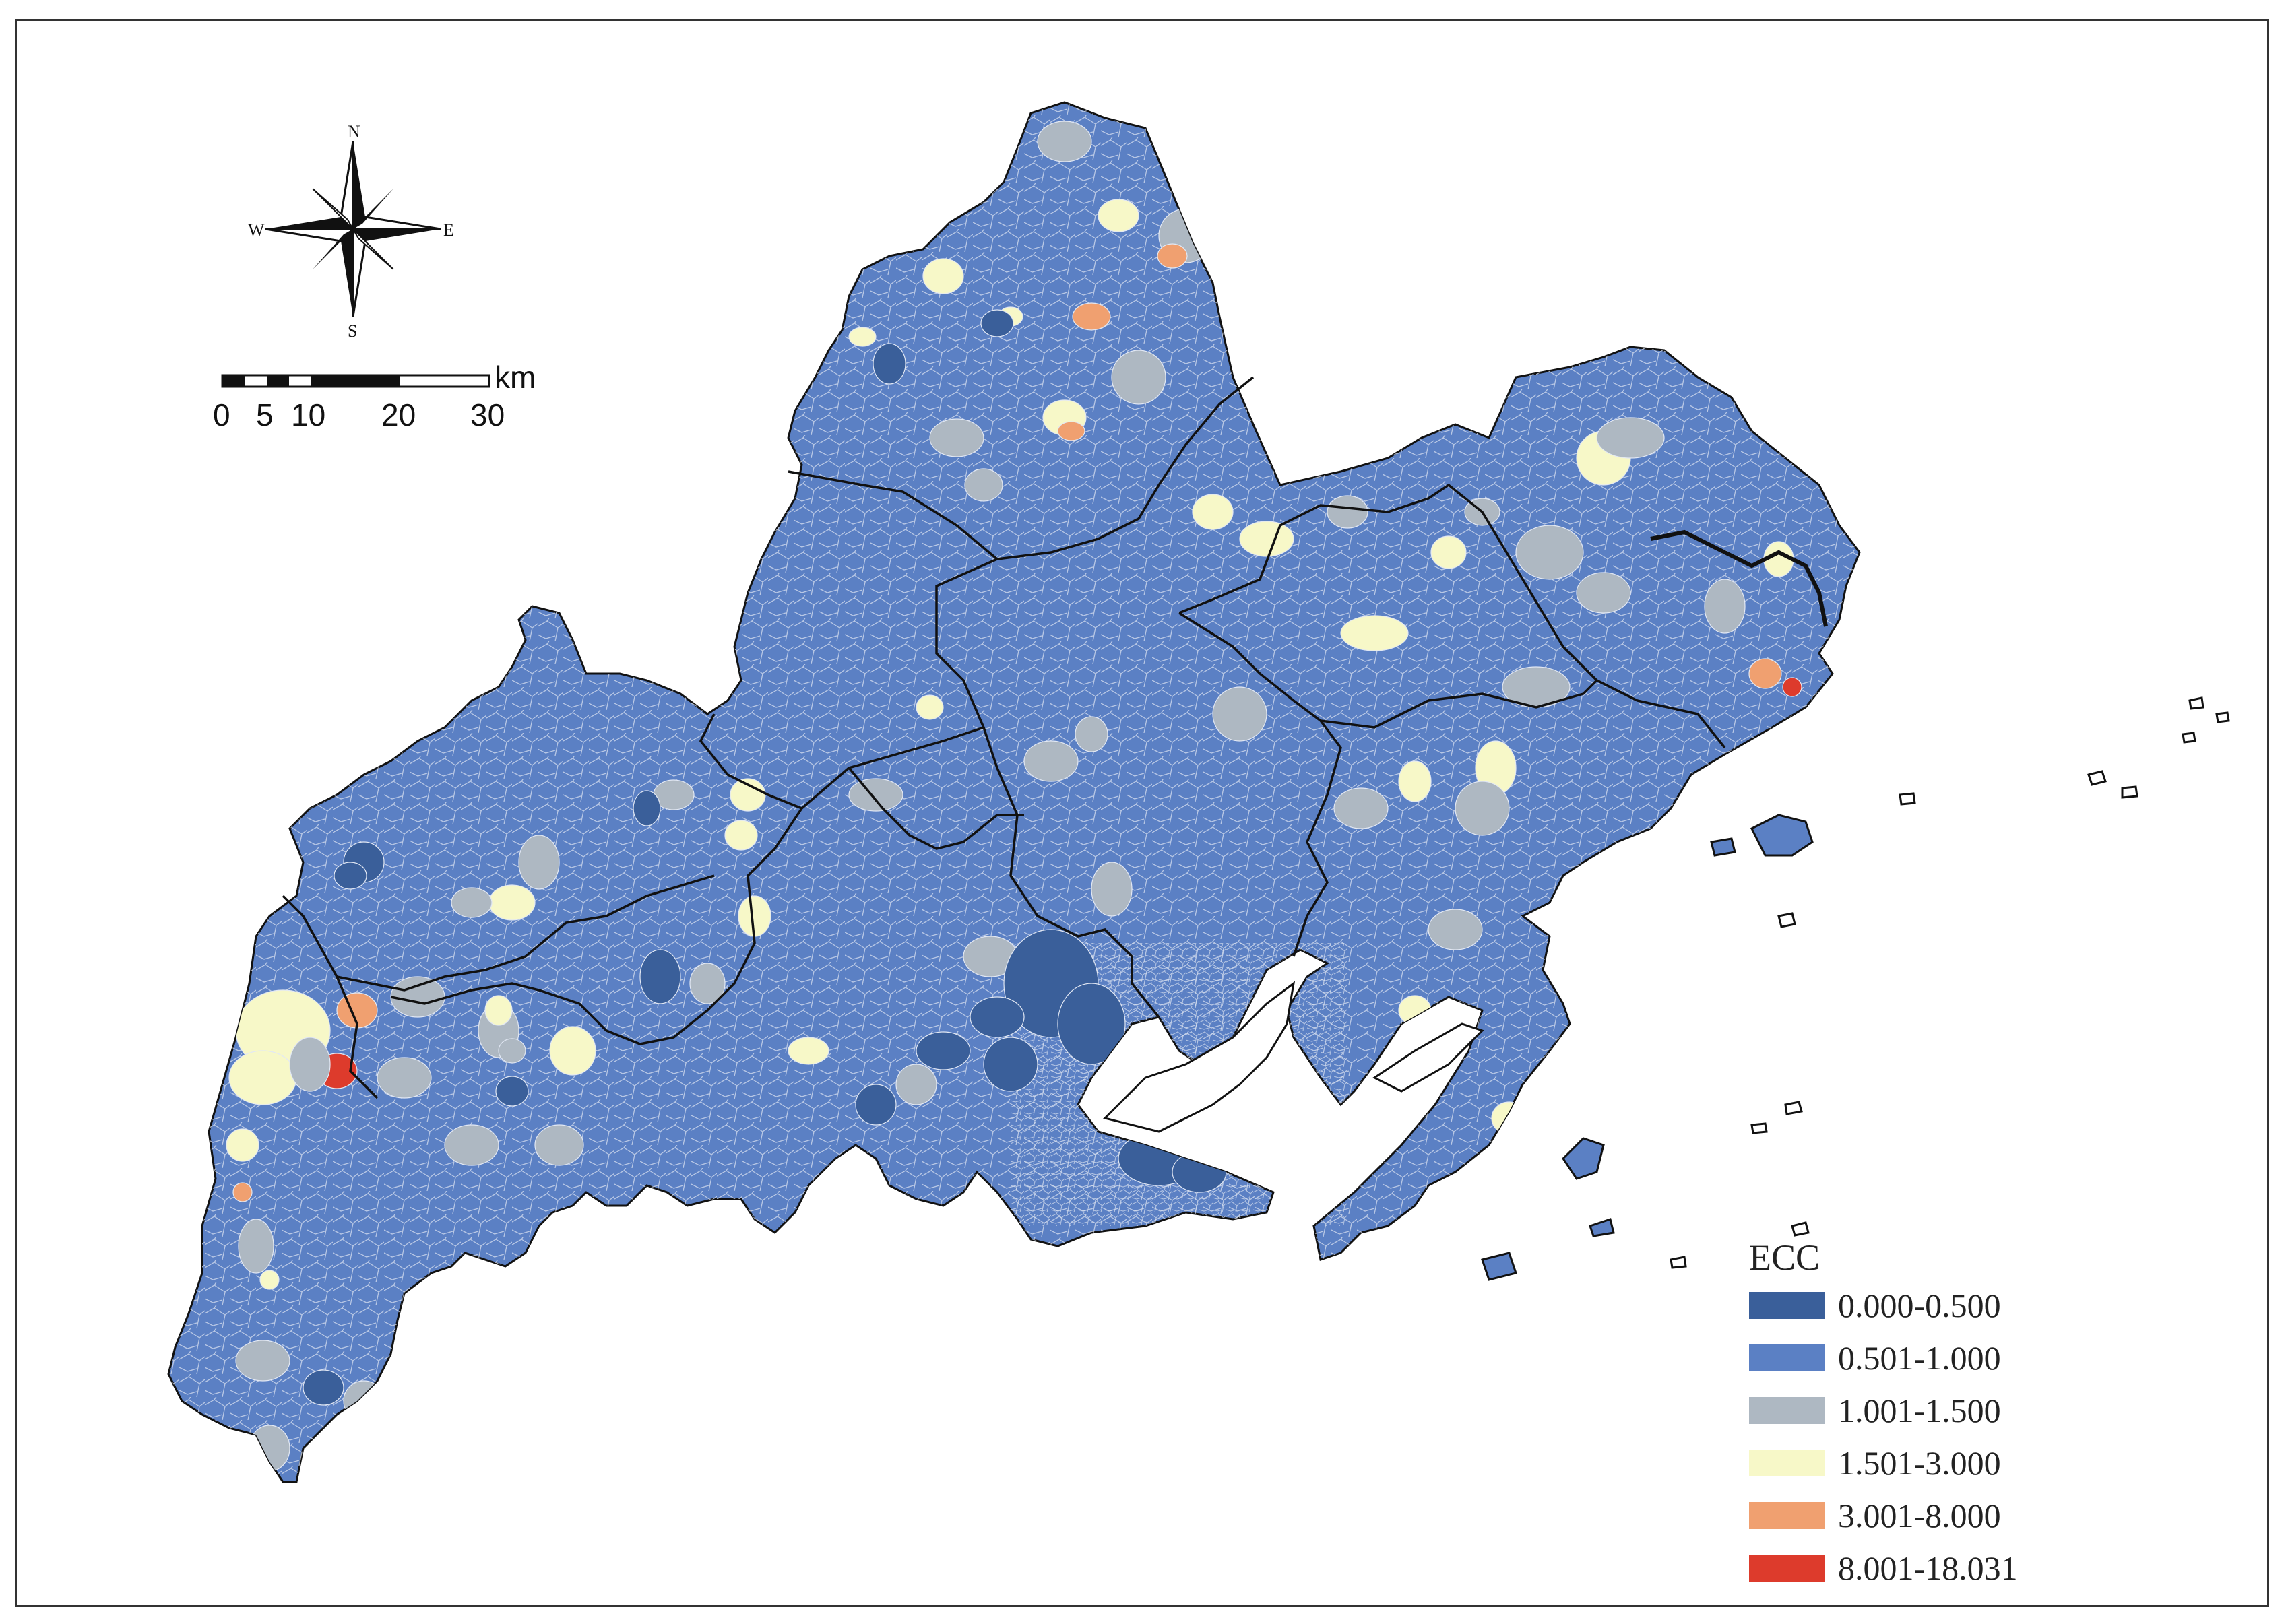  Describe the element at coordinates (449, 230) in the screenshot. I see `east-label: E` at that location.